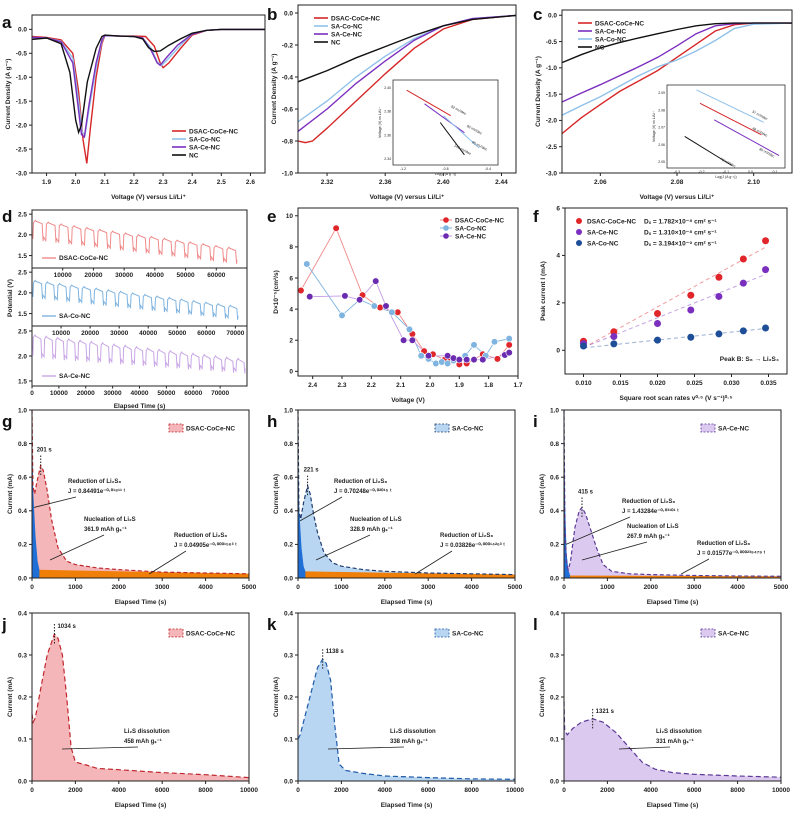  I want to click on x-tick-label: 4000, so click(205, 587).